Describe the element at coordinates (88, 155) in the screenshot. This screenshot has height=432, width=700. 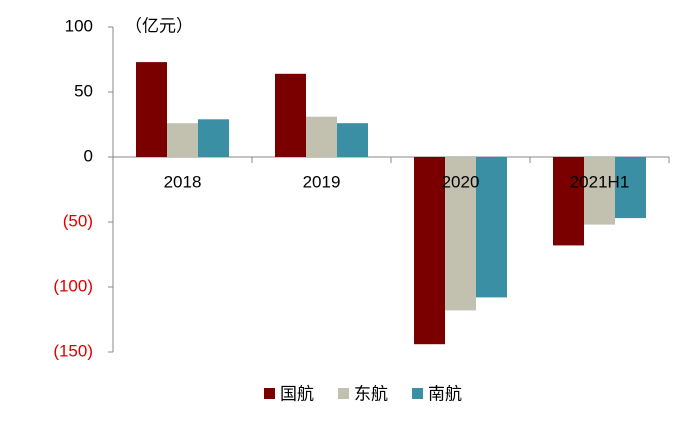
I see `y-tick-label: 0` at that location.